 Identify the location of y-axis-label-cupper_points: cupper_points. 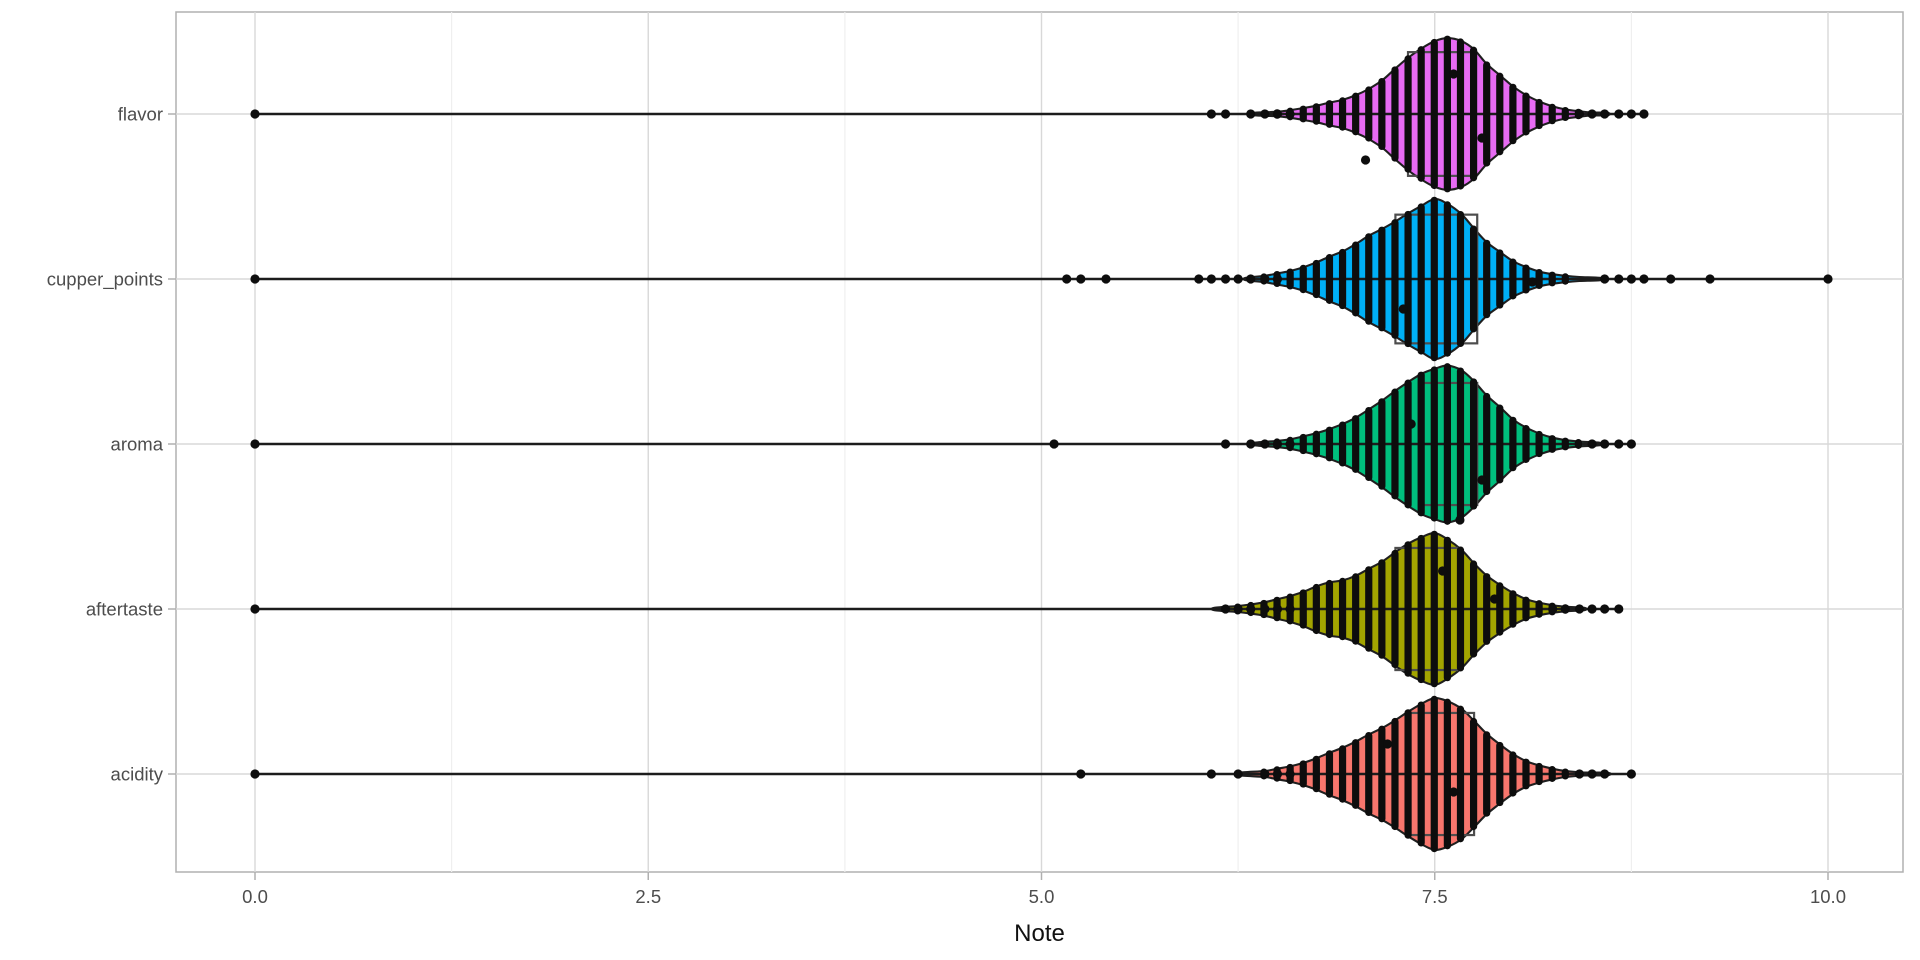
(105, 280).